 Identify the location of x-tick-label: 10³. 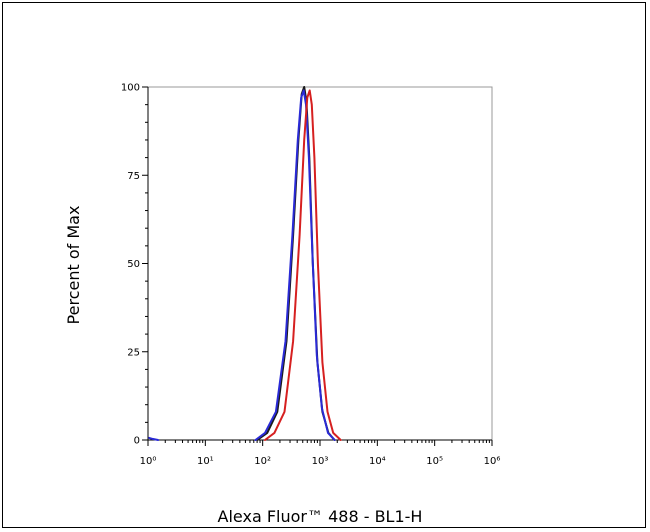
(320, 461).